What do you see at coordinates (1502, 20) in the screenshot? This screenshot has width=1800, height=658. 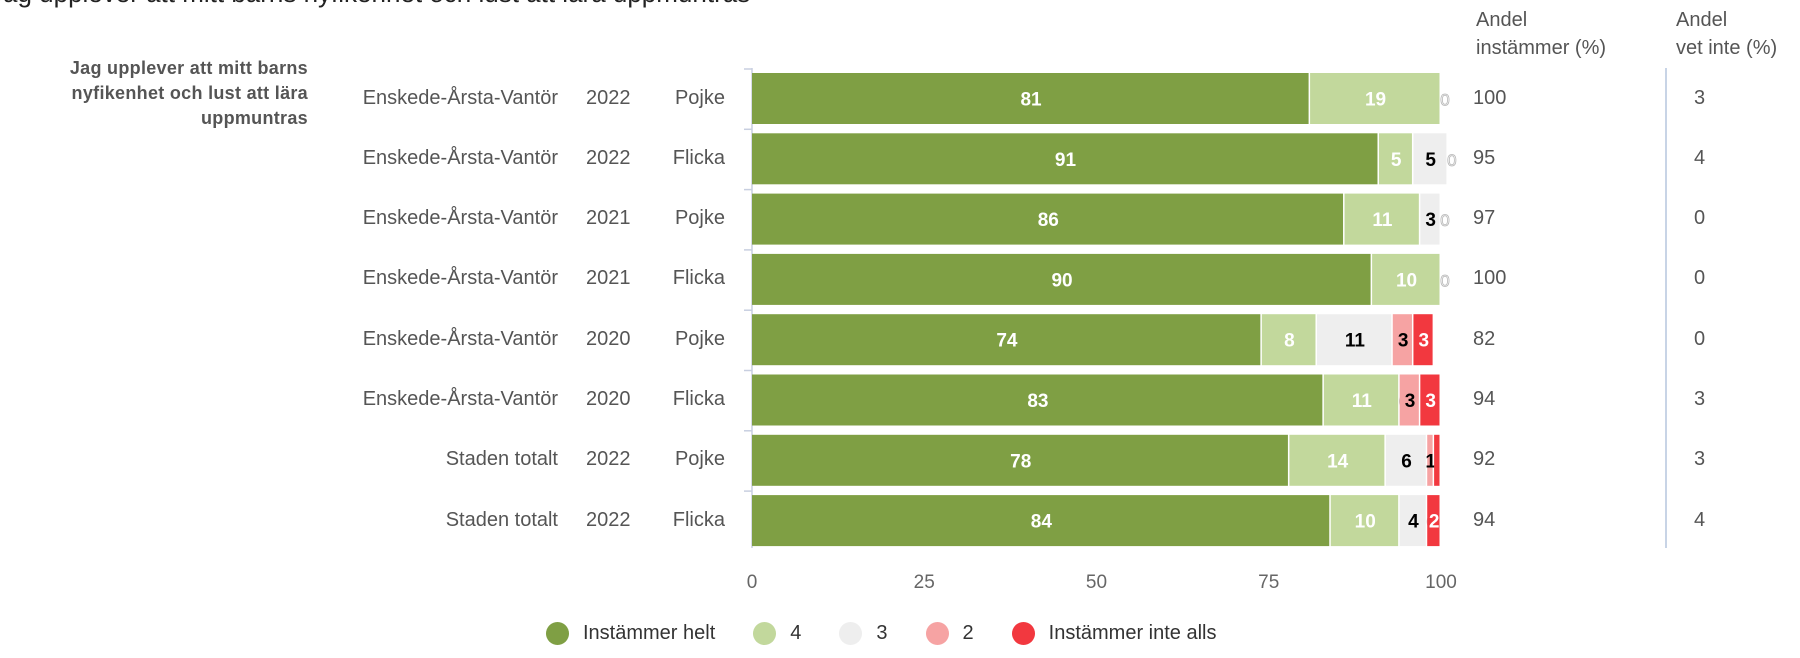 I see `header-andel-instammer-line1: Andel` at bounding box center [1502, 20].